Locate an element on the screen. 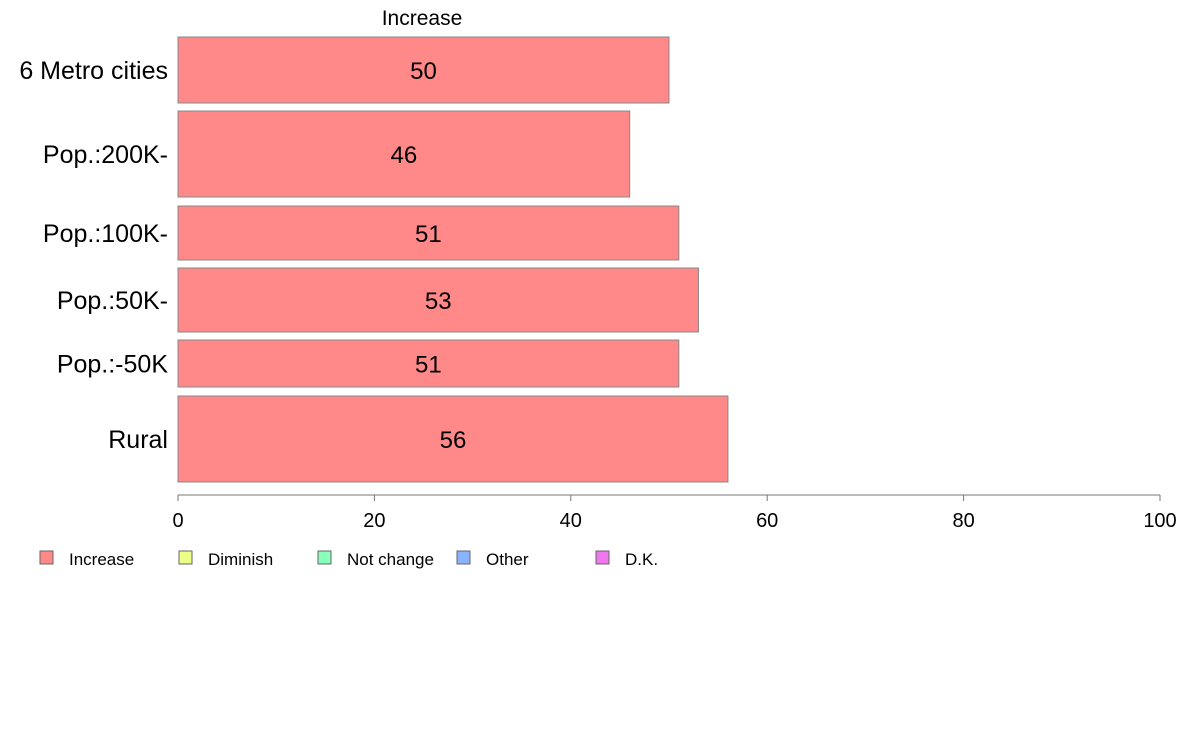 The width and height of the screenshot is (1188, 736). legend: Increase Diminish Not change Other D.K. is located at coordinates (348, 559).